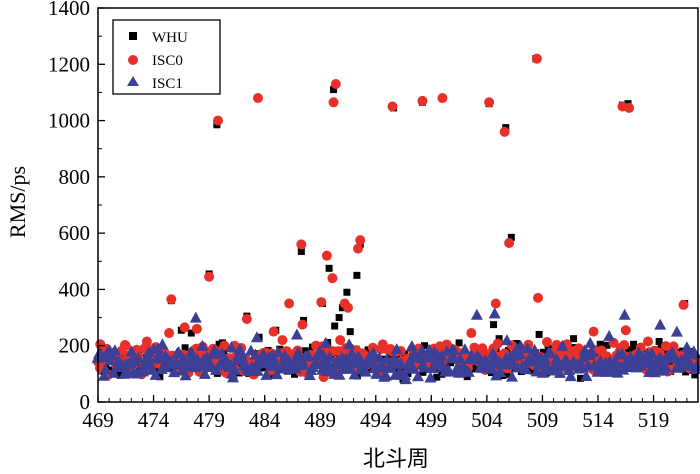 The image size is (700, 474). What do you see at coordinates (209, 420) in the screenshot?
I see `x-tick-label-479: 479` at bounding box center [209, 420].